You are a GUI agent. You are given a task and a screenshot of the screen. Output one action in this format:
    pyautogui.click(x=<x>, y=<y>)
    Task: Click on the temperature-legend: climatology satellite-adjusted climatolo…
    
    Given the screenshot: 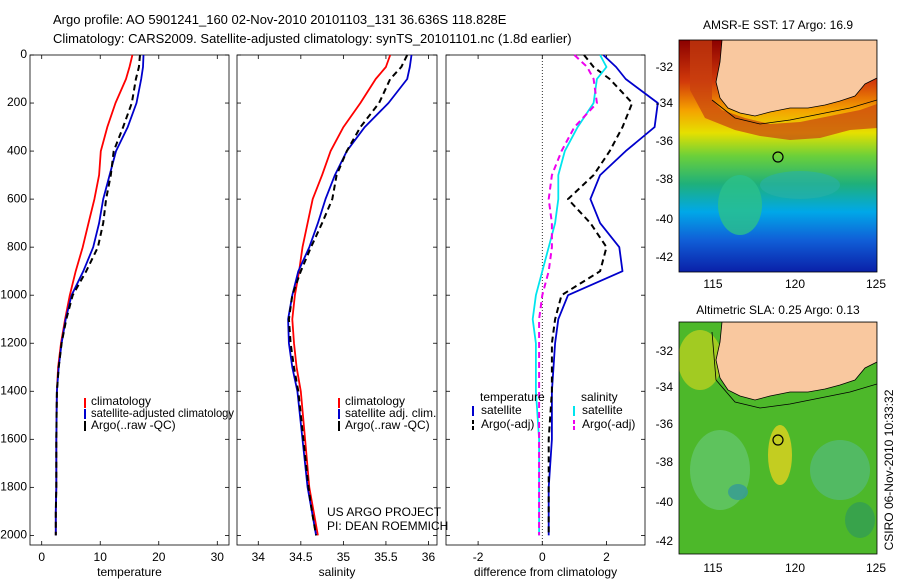 What is the action you would take?
    pyautogui.click(x=159, y=413)
    